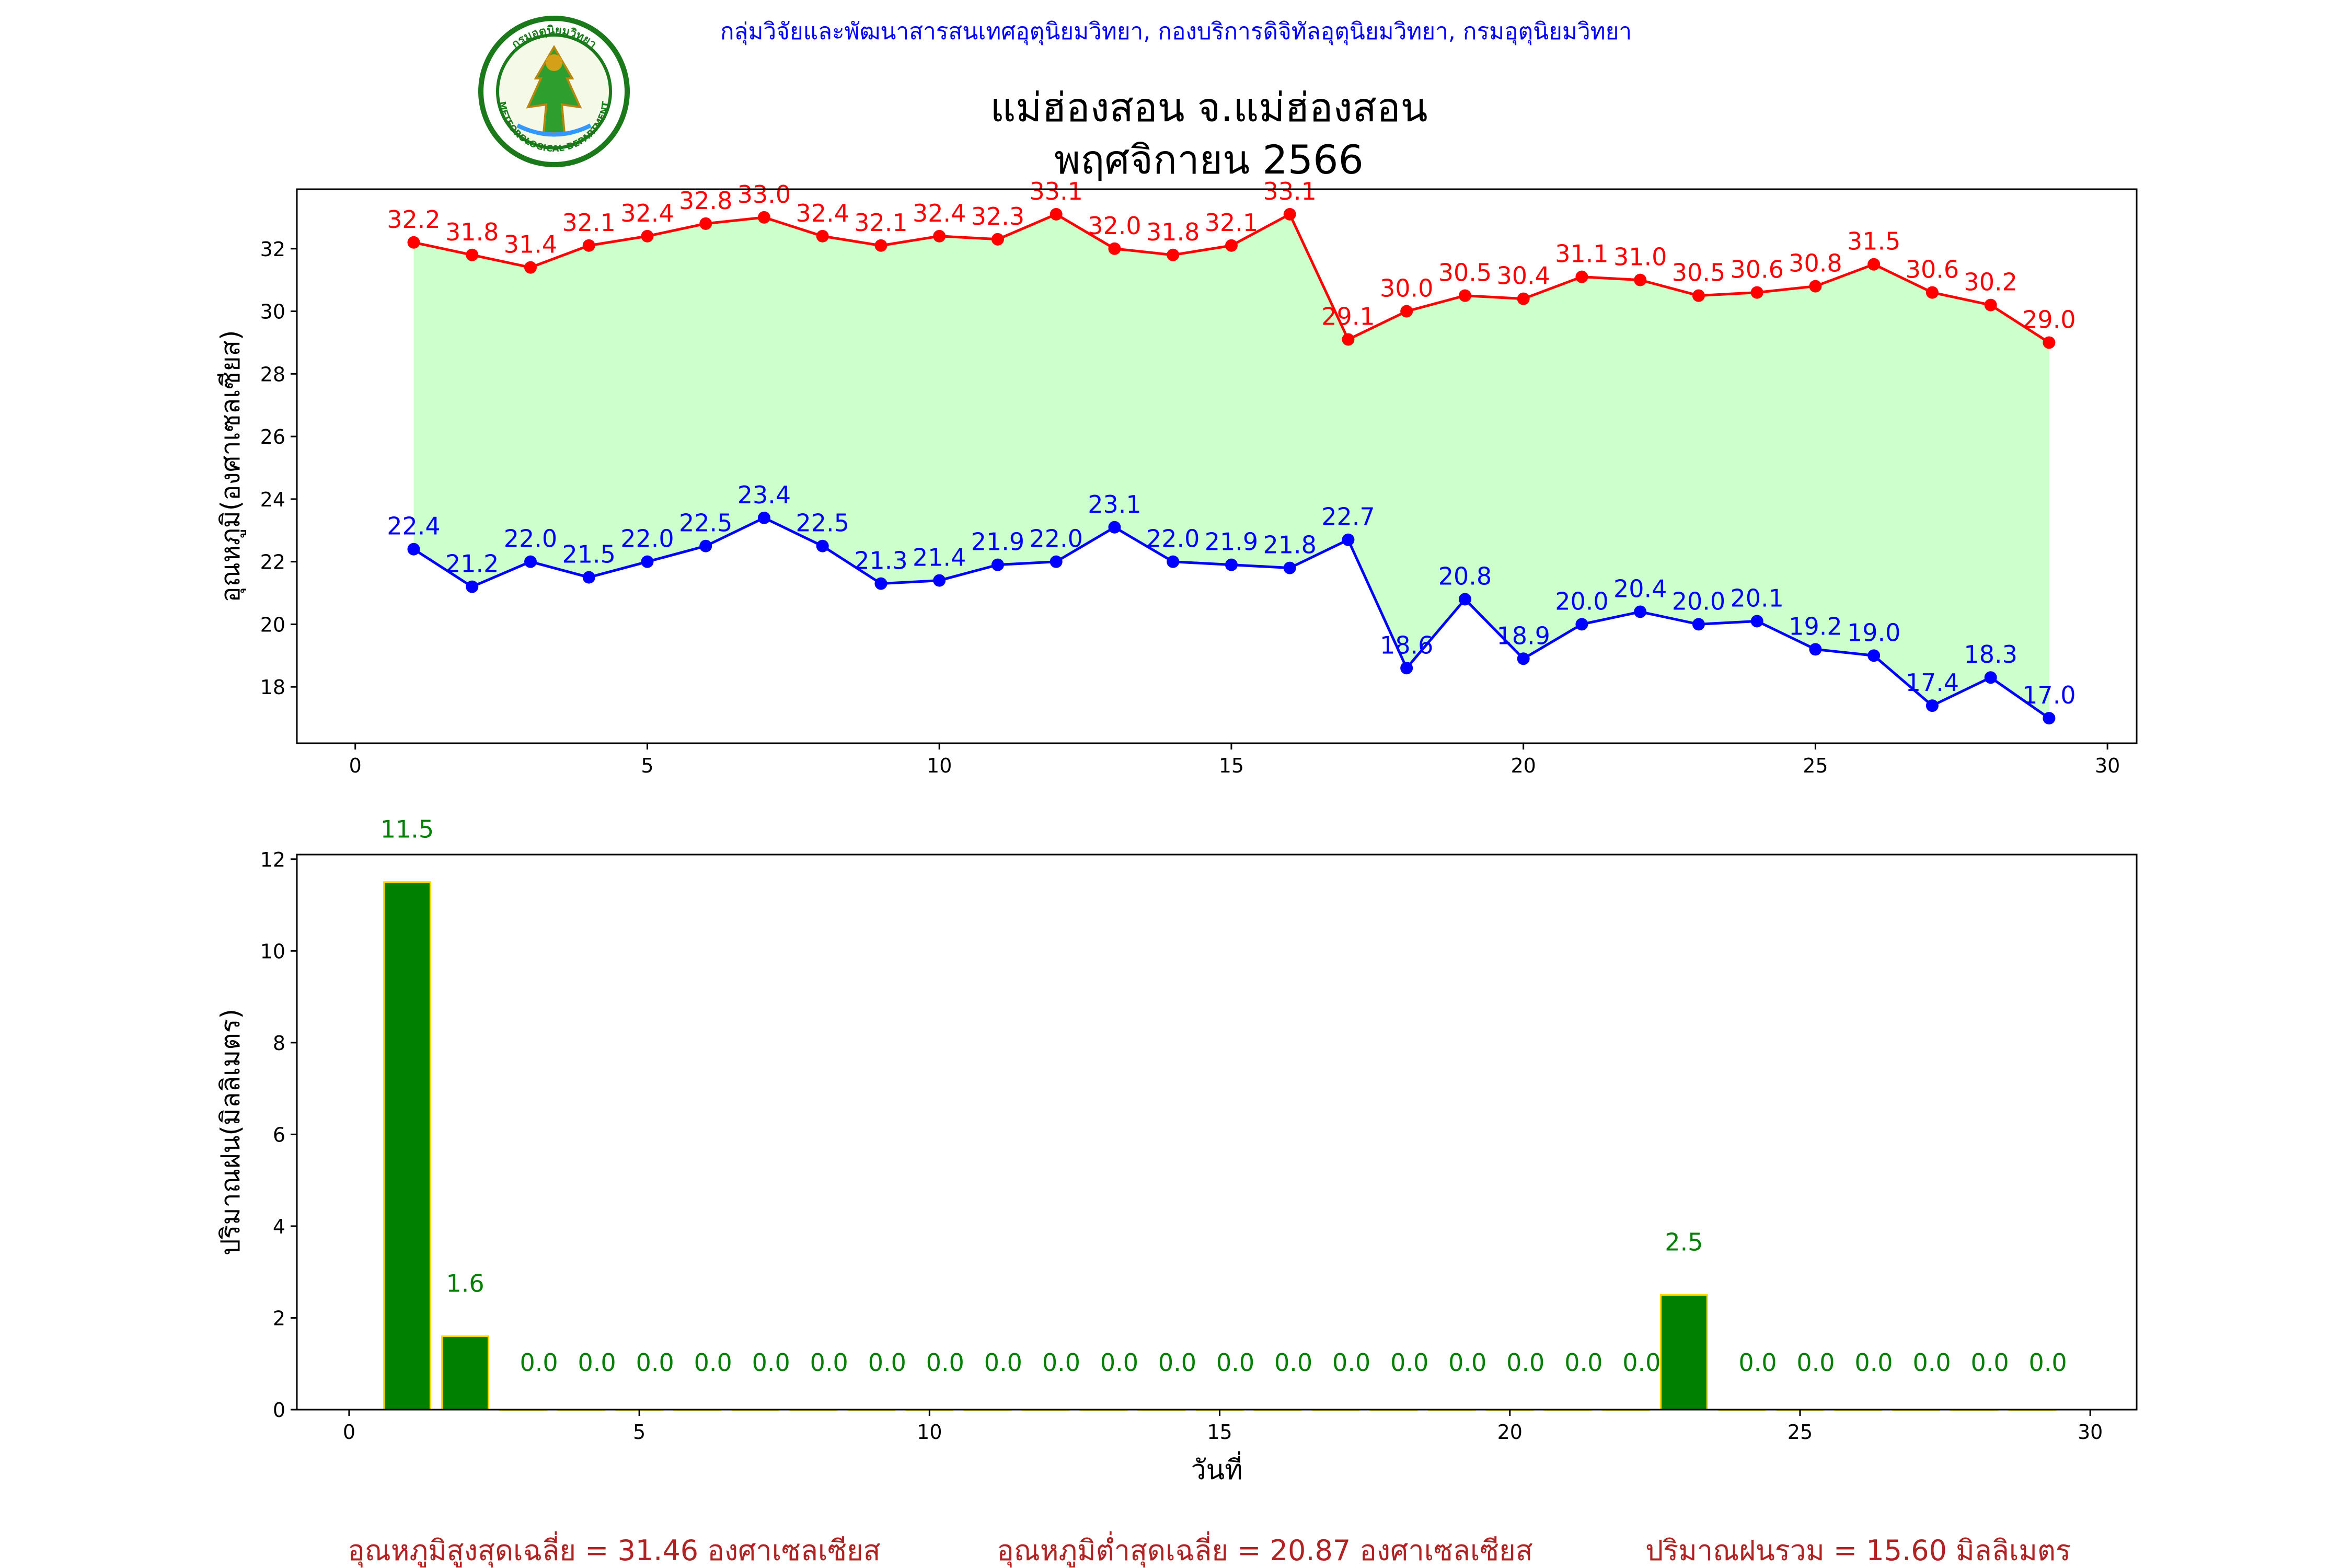  What do you see at coordinates (272, 562) in the screenshot?
I see `temperature-y-tick-label: 22` at bounding box center [272, 562].